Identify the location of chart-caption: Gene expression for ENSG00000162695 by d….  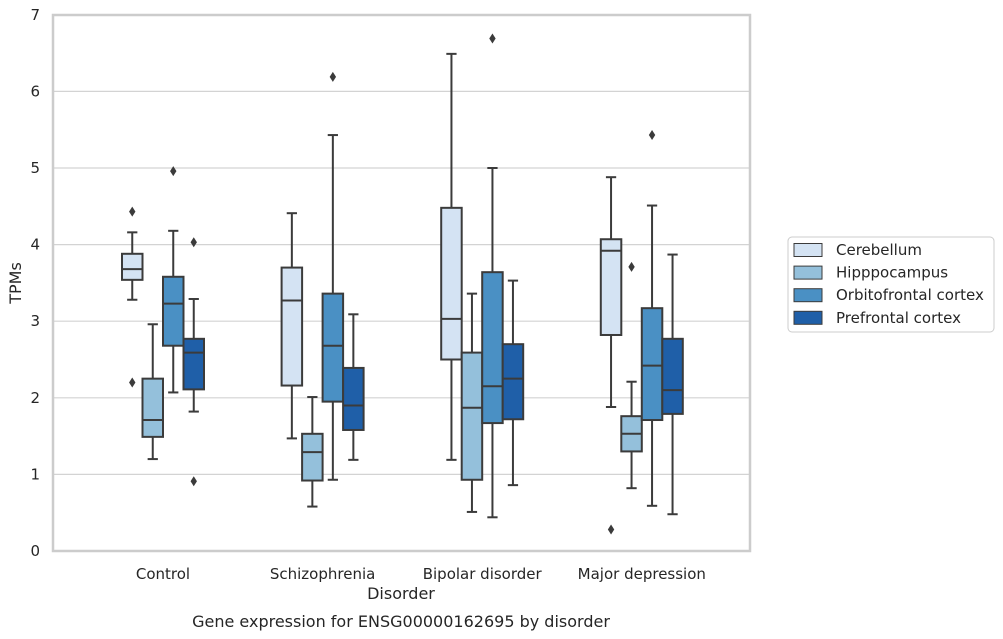
(401, 621).